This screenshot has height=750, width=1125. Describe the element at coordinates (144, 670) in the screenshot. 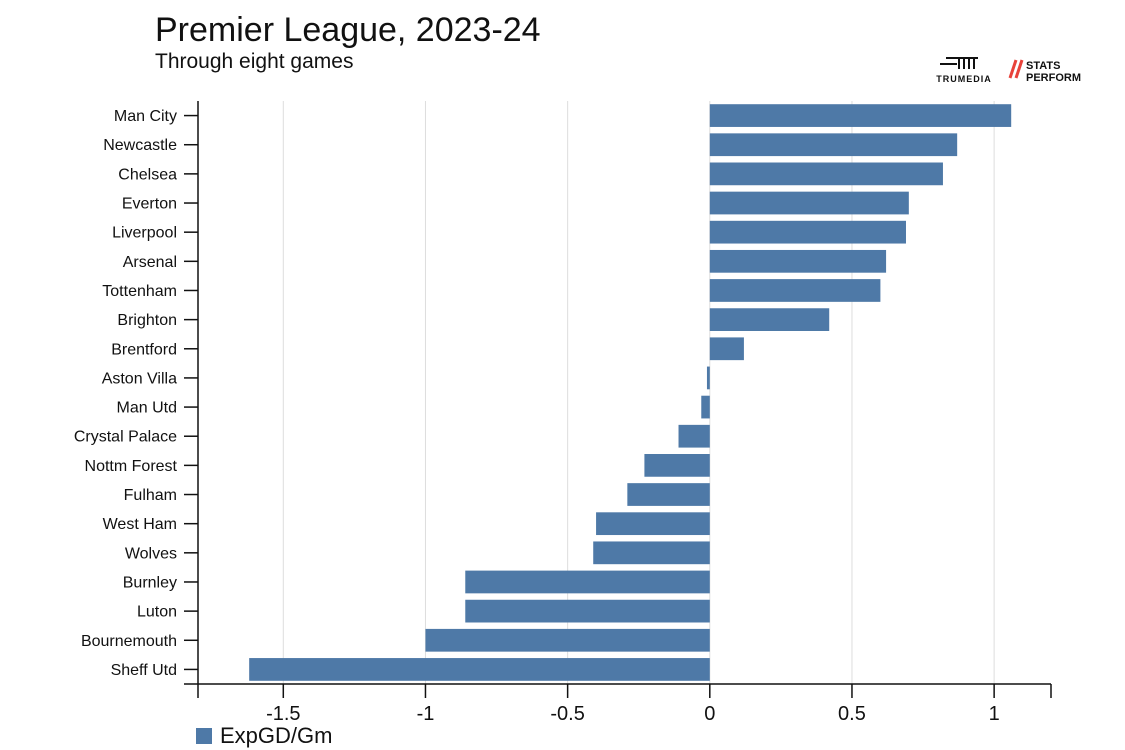

I see `y-tick-label: Sheff Utd` at that location.